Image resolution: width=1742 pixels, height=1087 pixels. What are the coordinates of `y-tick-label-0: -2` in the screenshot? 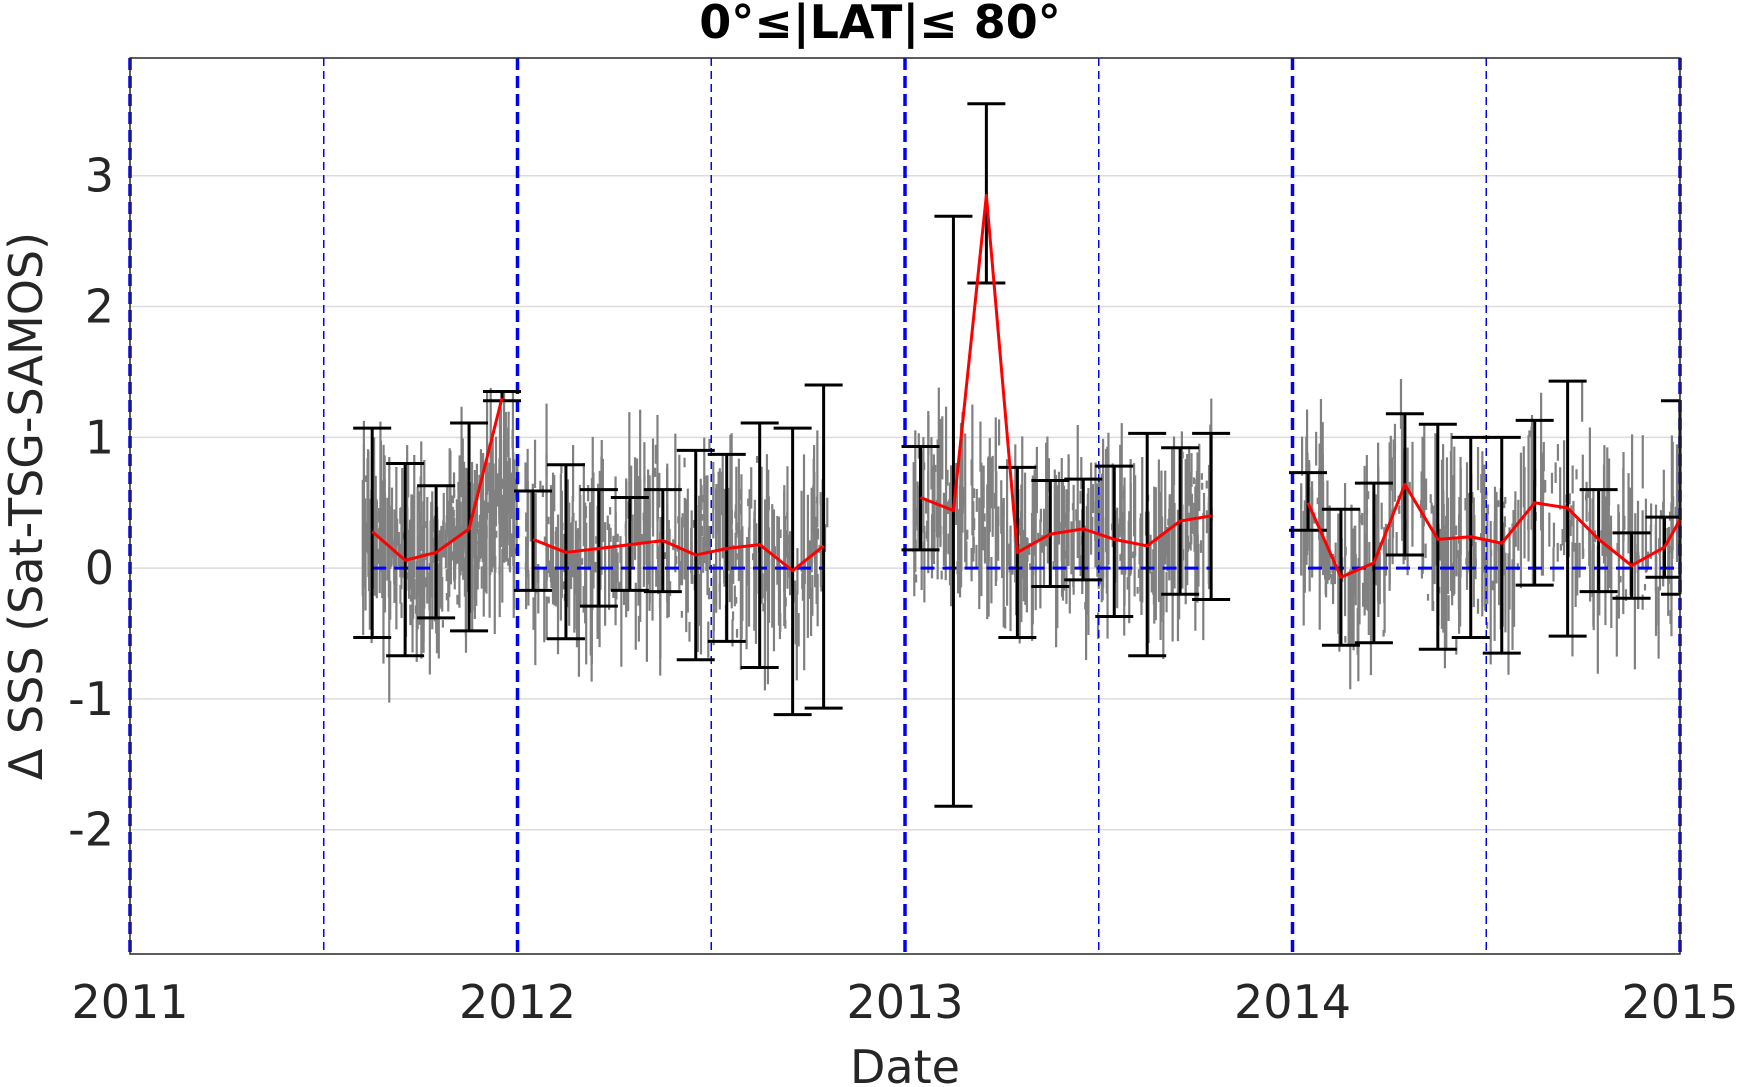 It's located at (91, 830).